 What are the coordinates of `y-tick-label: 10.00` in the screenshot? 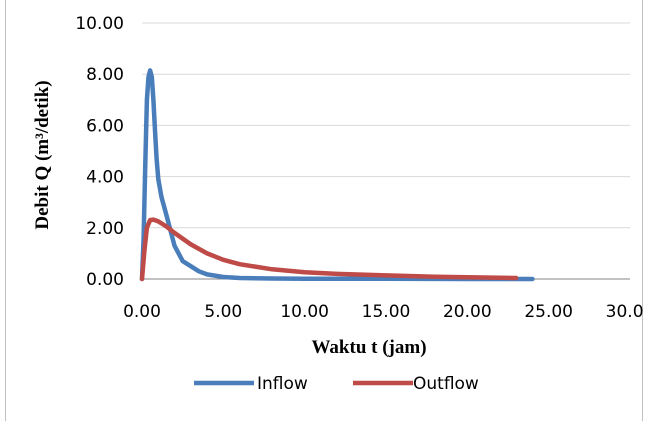 It's located at (99, 24).